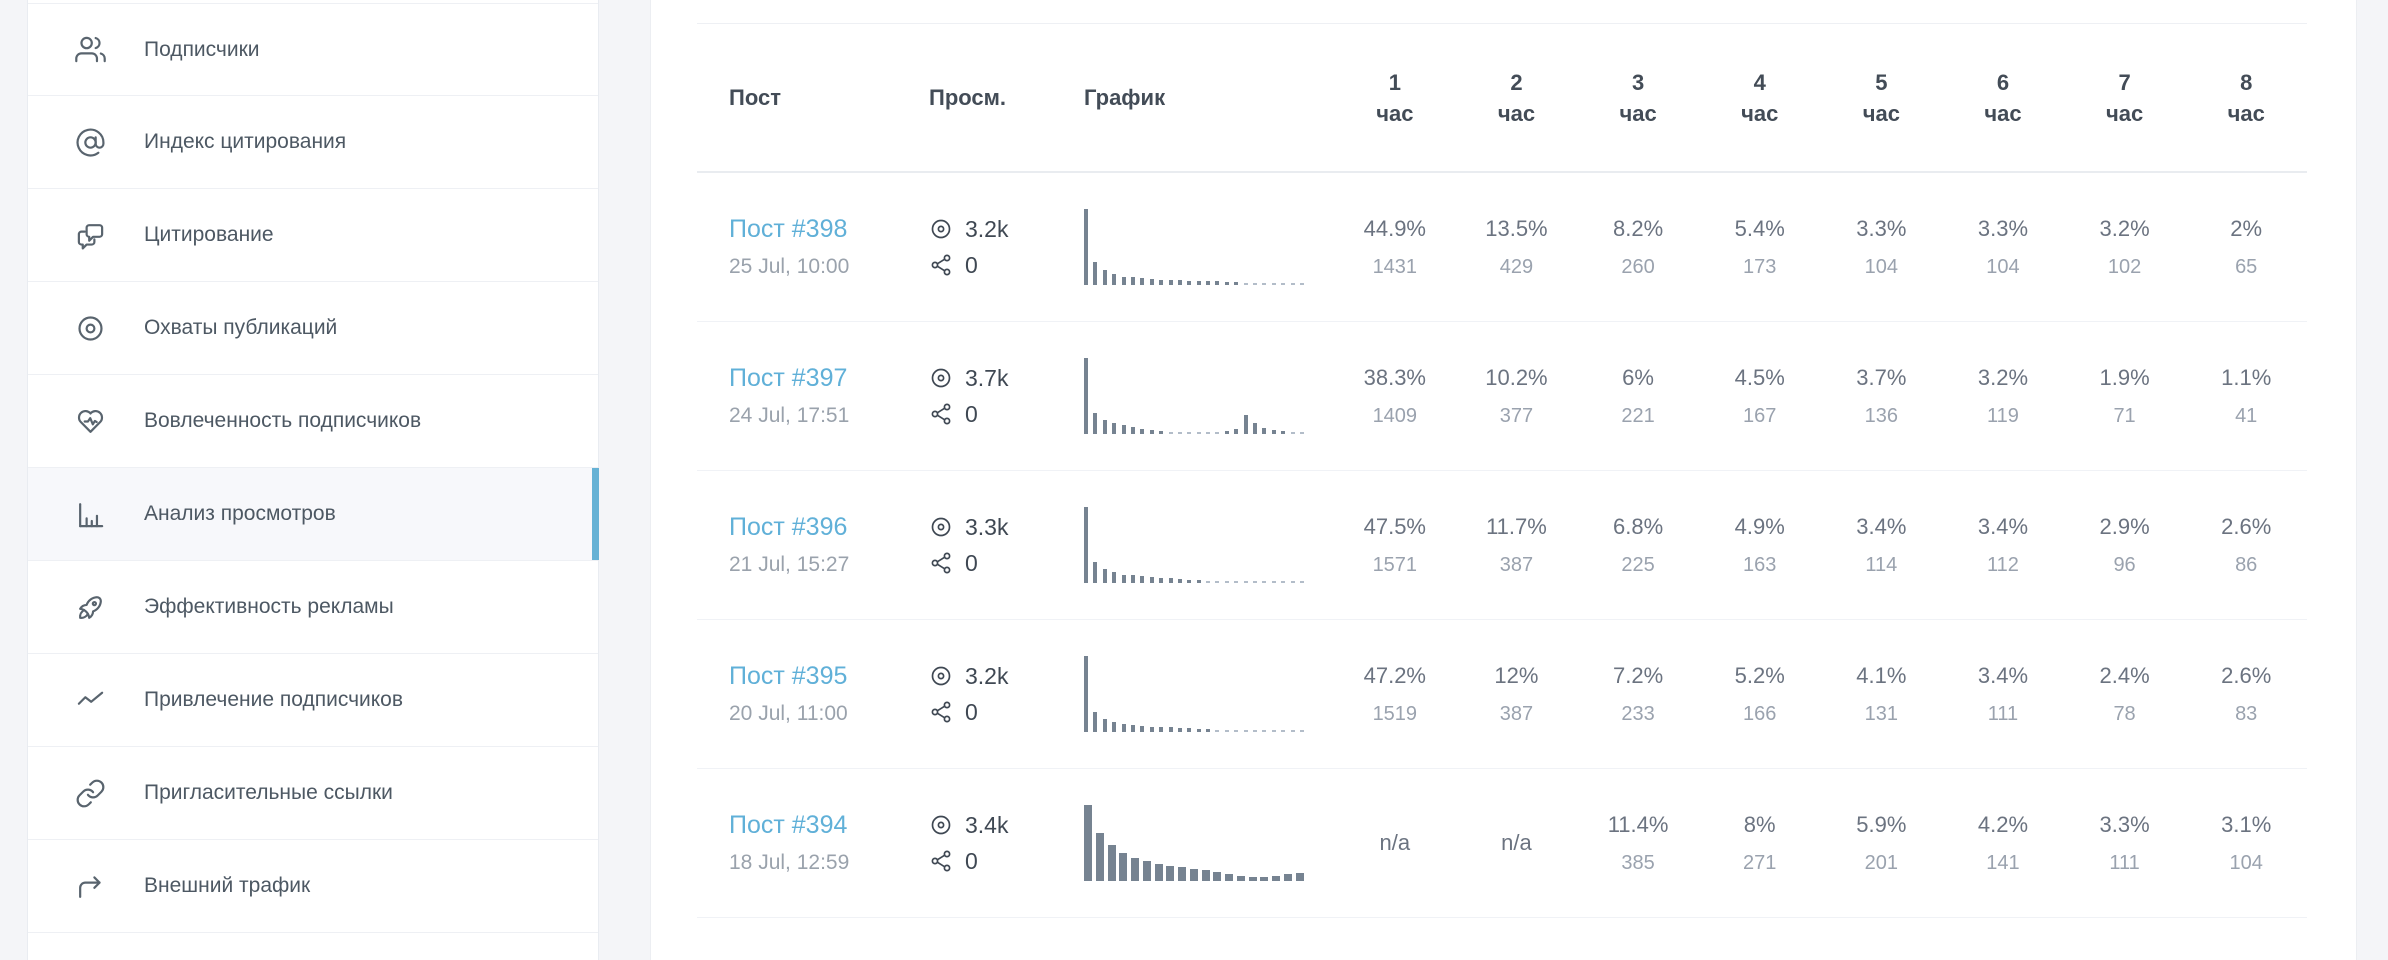 This screenshot has width=2388, height=960. I want to click on sidebar-item-citation-index: Индекс цитирования, so click(313, 142).